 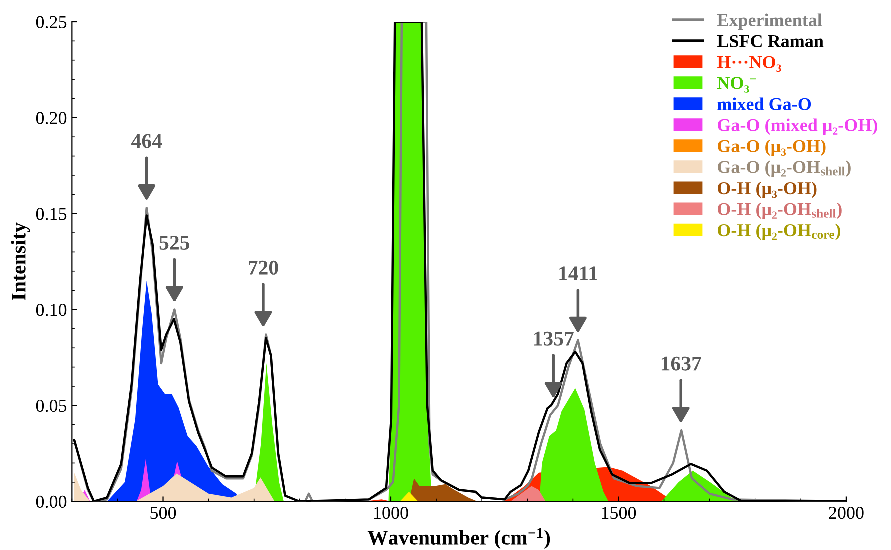 I want to click on legend-label: NO₃$^{−}$, so click(x=736, y=85).